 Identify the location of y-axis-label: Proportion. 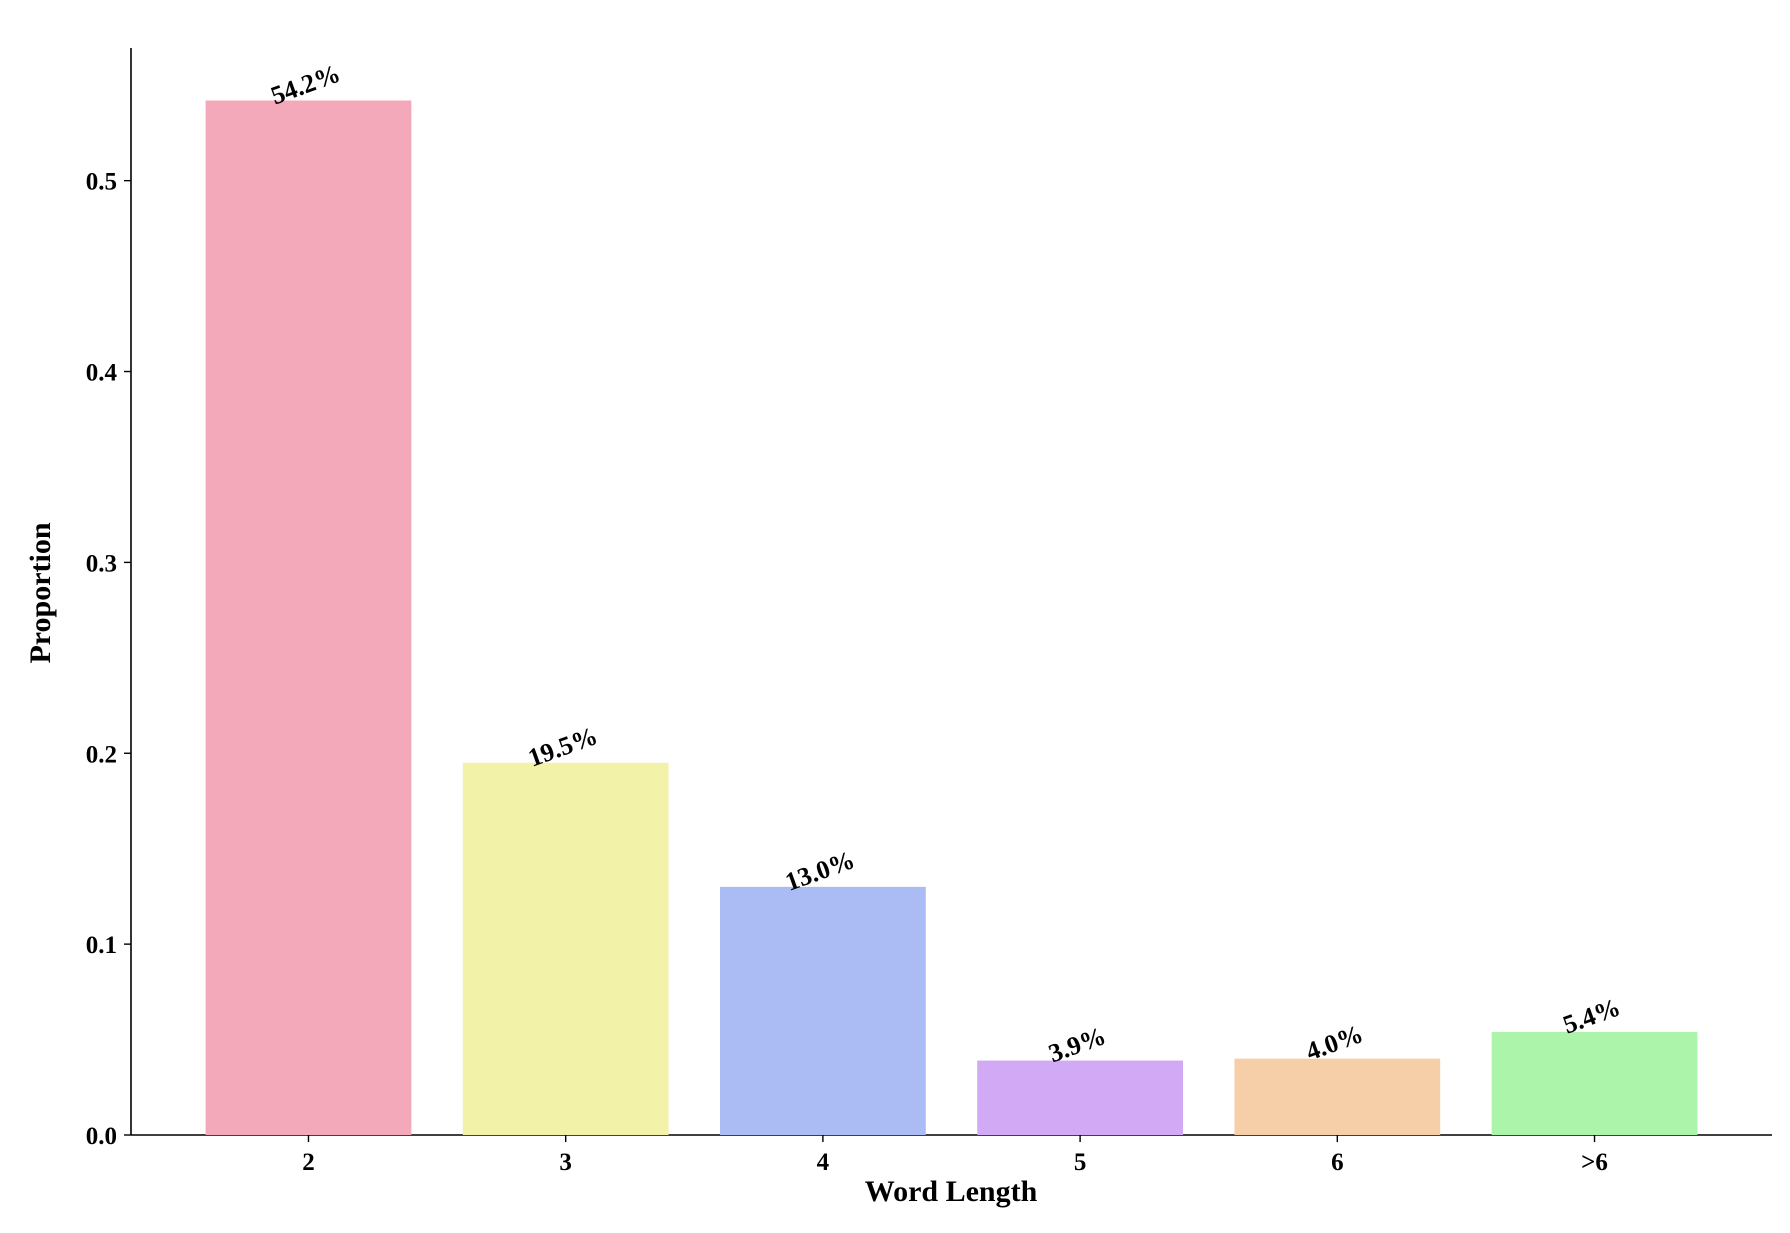
(40, 592).